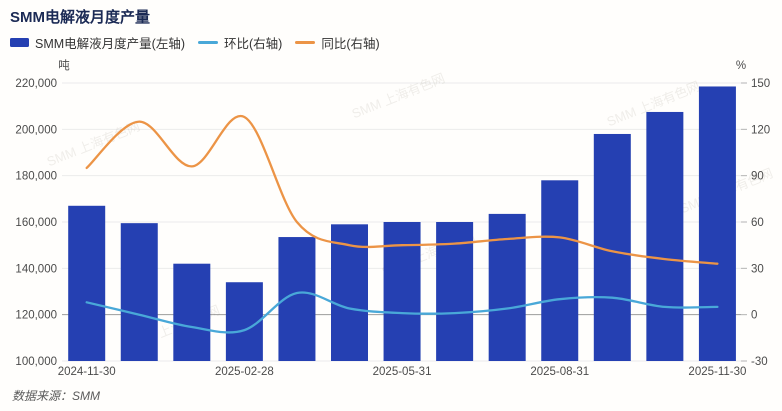 The width and height of the screenshot is (782, 411). Describe the element at coordinates (36, 269) in the screenshot. I see `left-axis-tick-label: 140,000` at that location.